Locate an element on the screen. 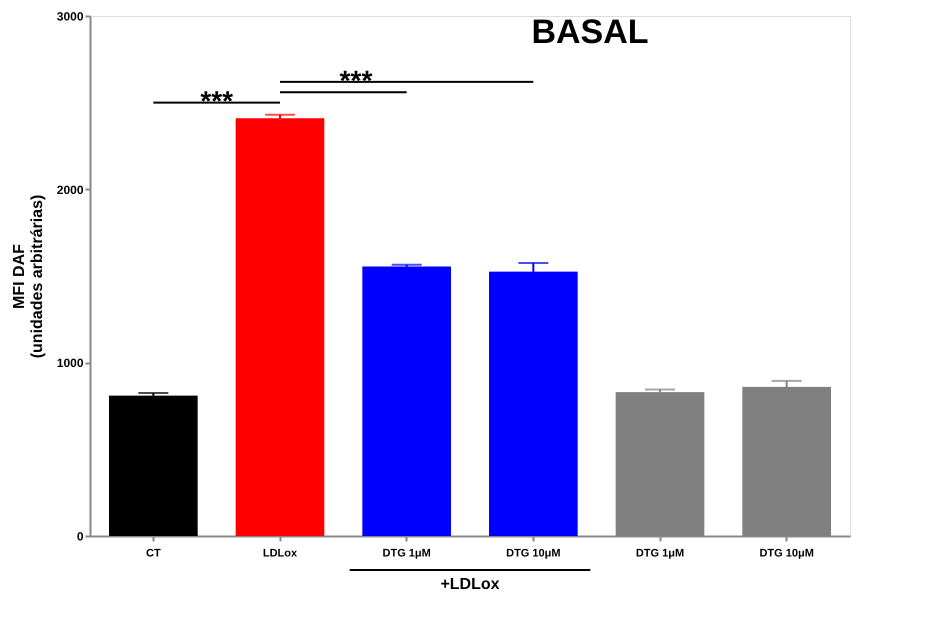  y-axis-title: MFI DAF (unidades arbitrárias) is located at coordinates (28, 276).